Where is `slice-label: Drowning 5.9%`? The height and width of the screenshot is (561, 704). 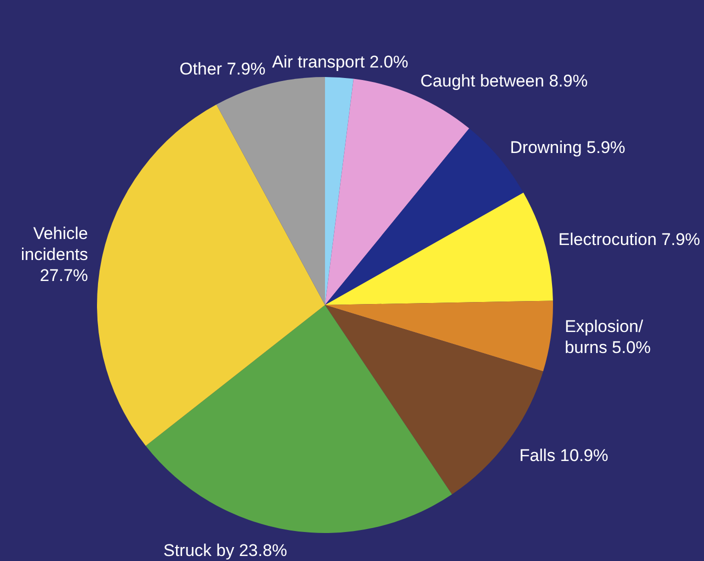 slice-label: Drowning 5.9% is located at coordinates (568, 148).